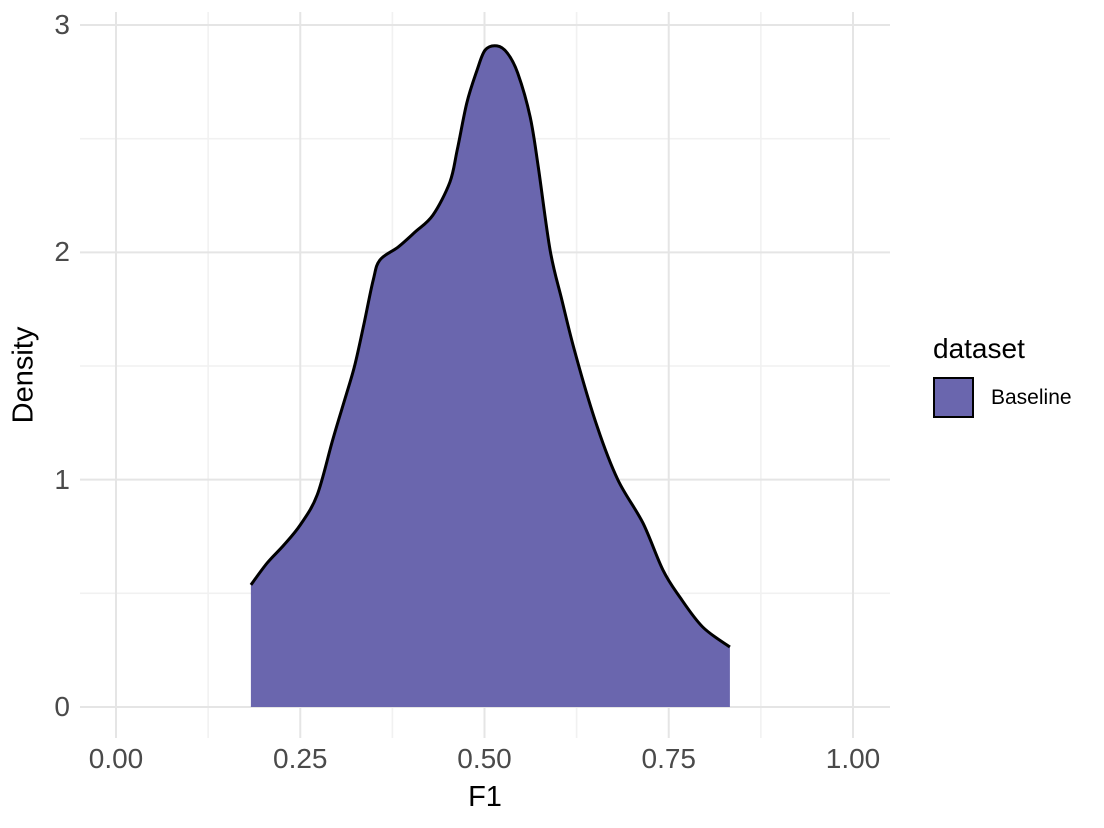  What do you see at coordinates (1002, 375) in the screenshot?
I see `legend: dataset Baseline` at bounding box center [1002, 375].